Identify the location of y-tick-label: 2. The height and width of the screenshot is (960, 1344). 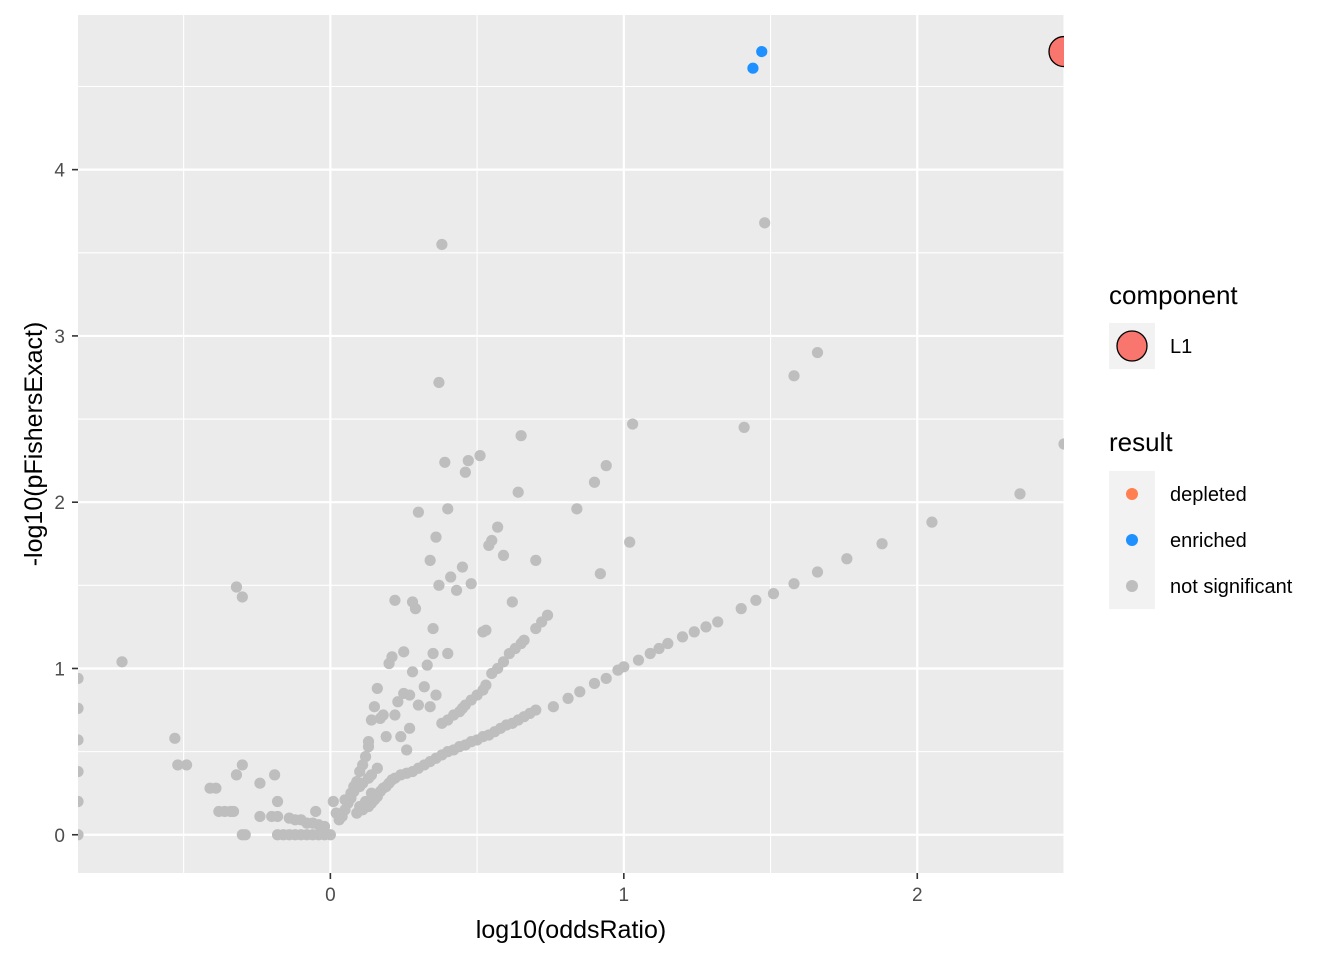
(59, 503).